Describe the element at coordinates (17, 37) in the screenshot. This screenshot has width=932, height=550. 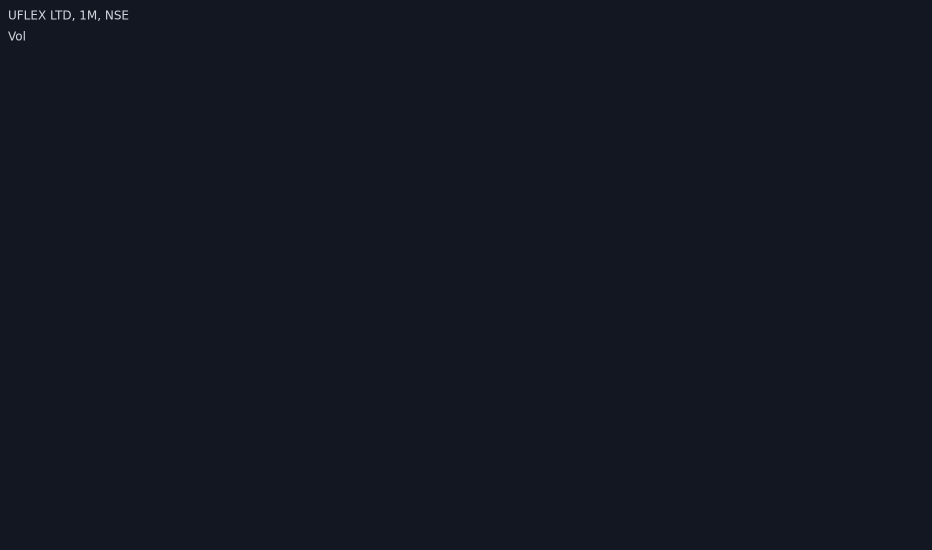
I see `volume-label: Vol` at that location.